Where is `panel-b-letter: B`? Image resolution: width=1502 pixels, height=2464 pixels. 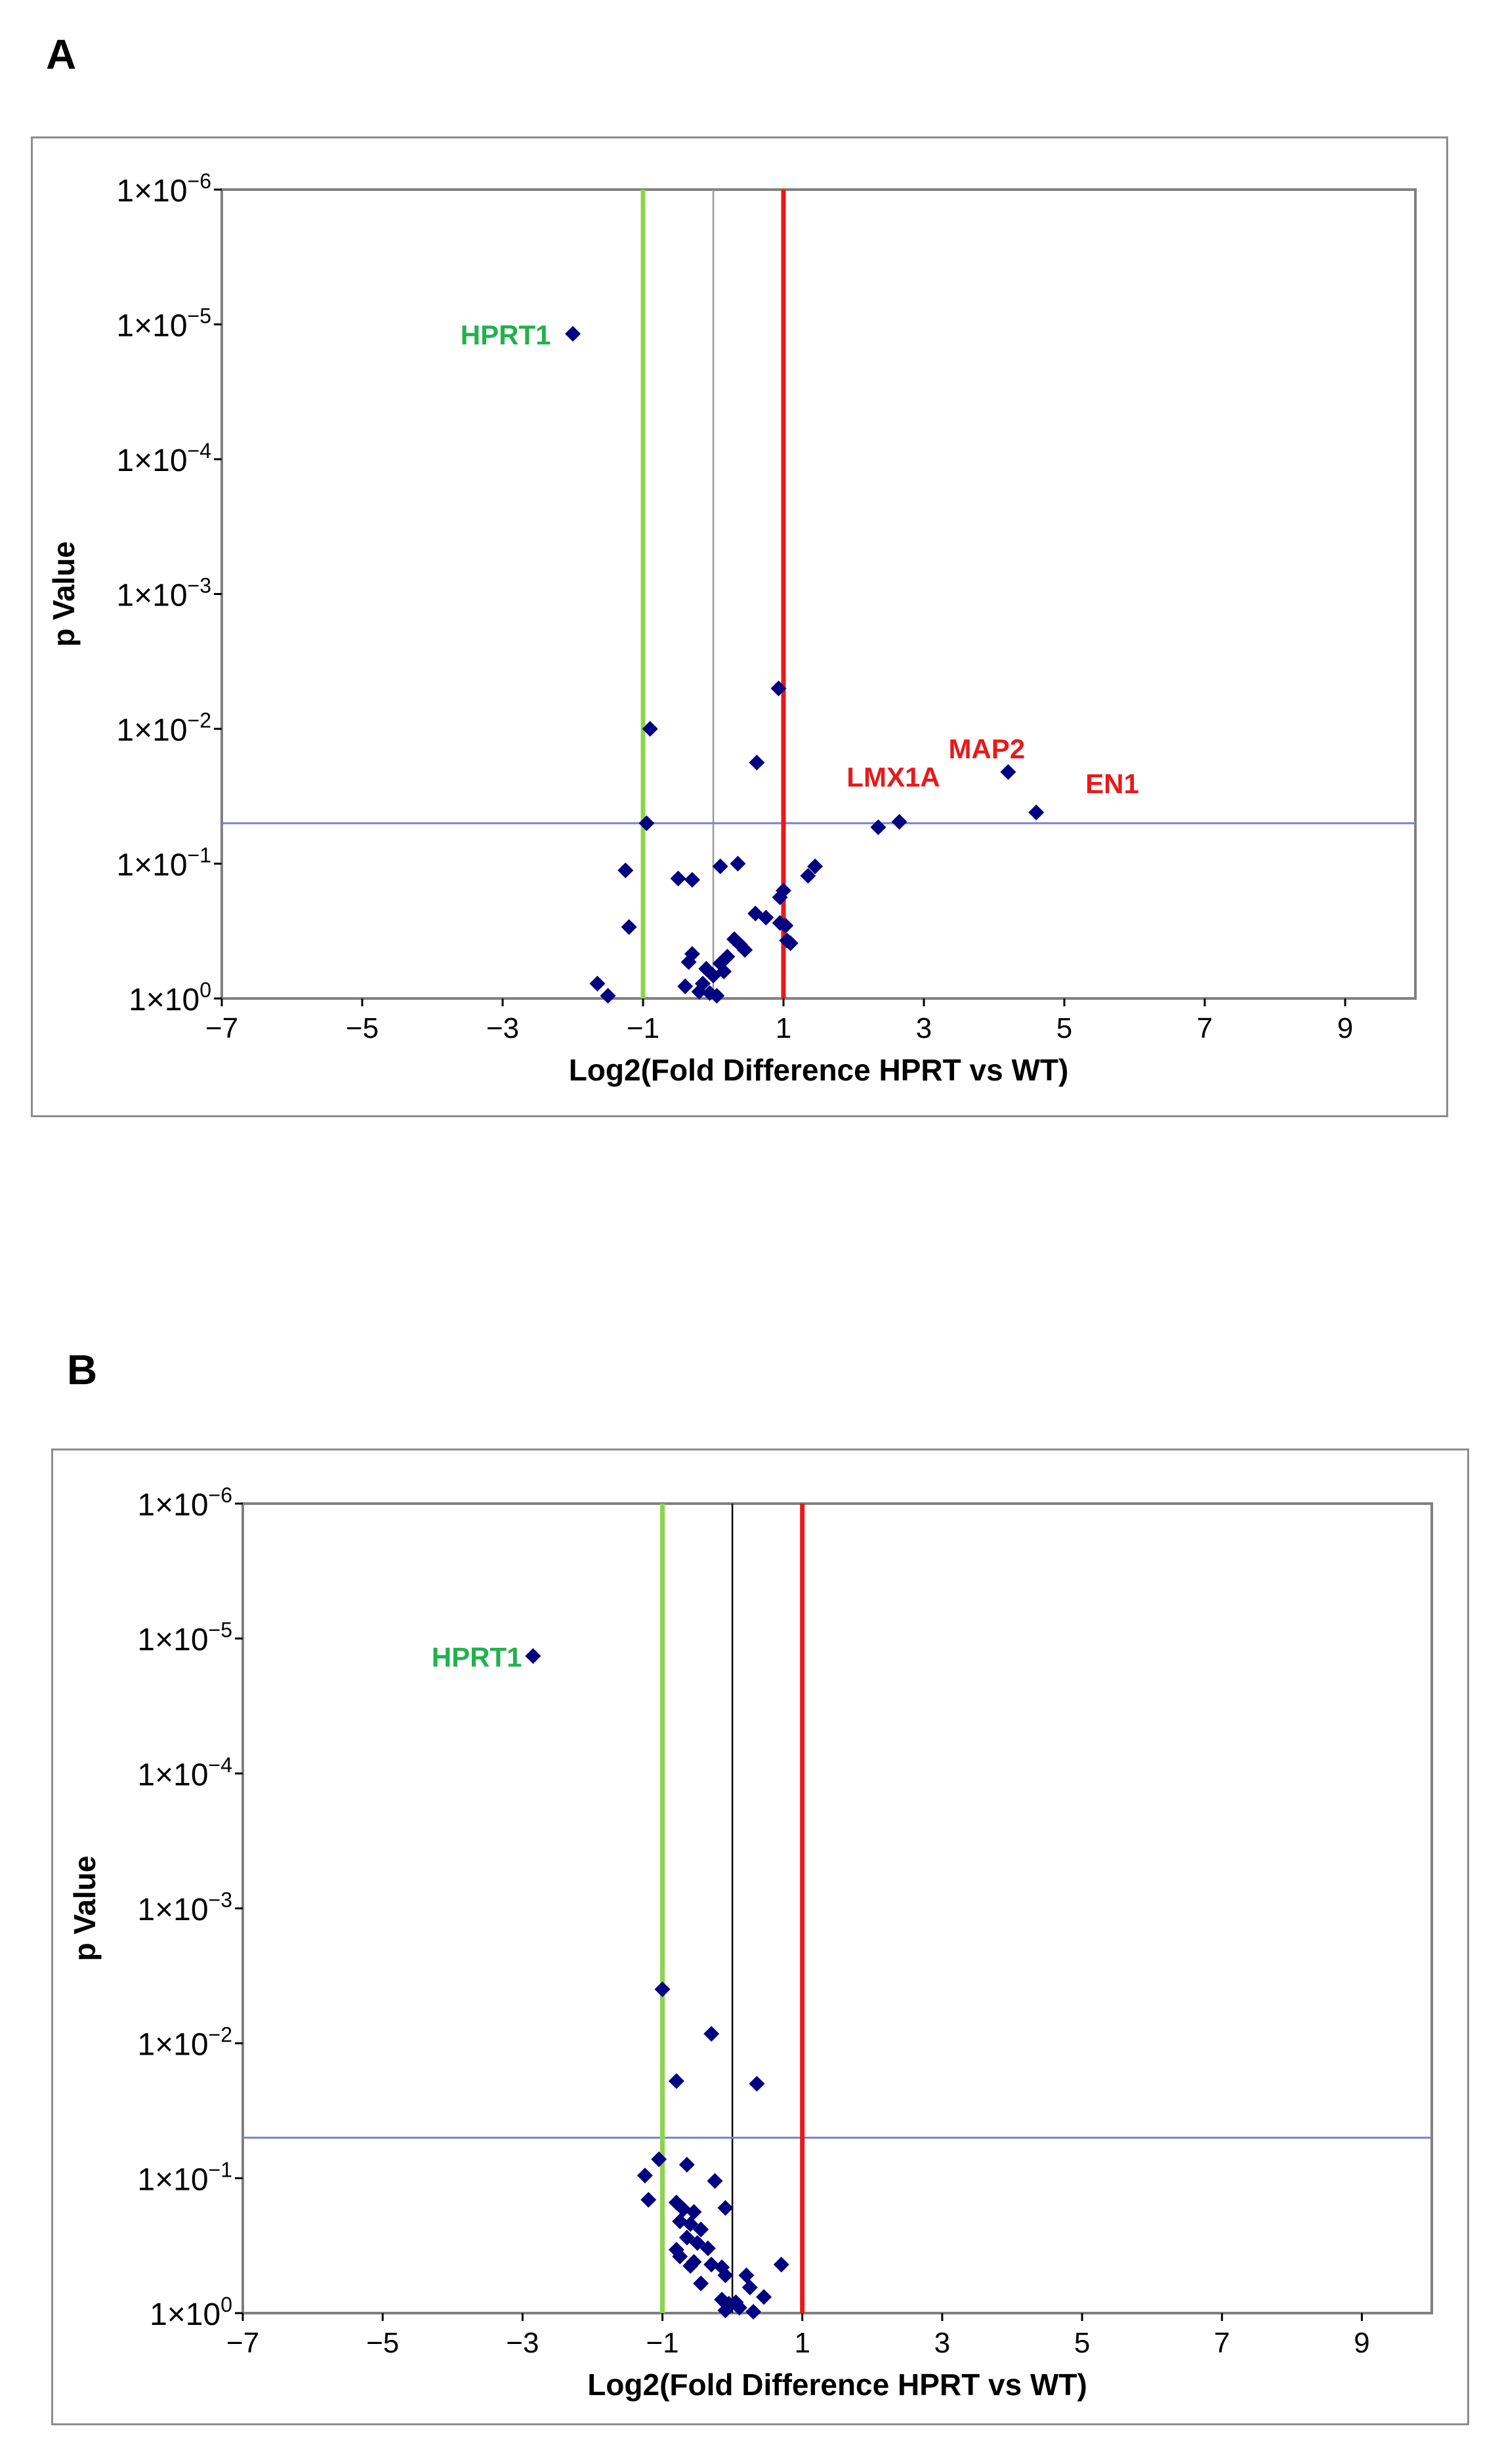
panel-b-letter: B is located at coordinates (83, 1369).